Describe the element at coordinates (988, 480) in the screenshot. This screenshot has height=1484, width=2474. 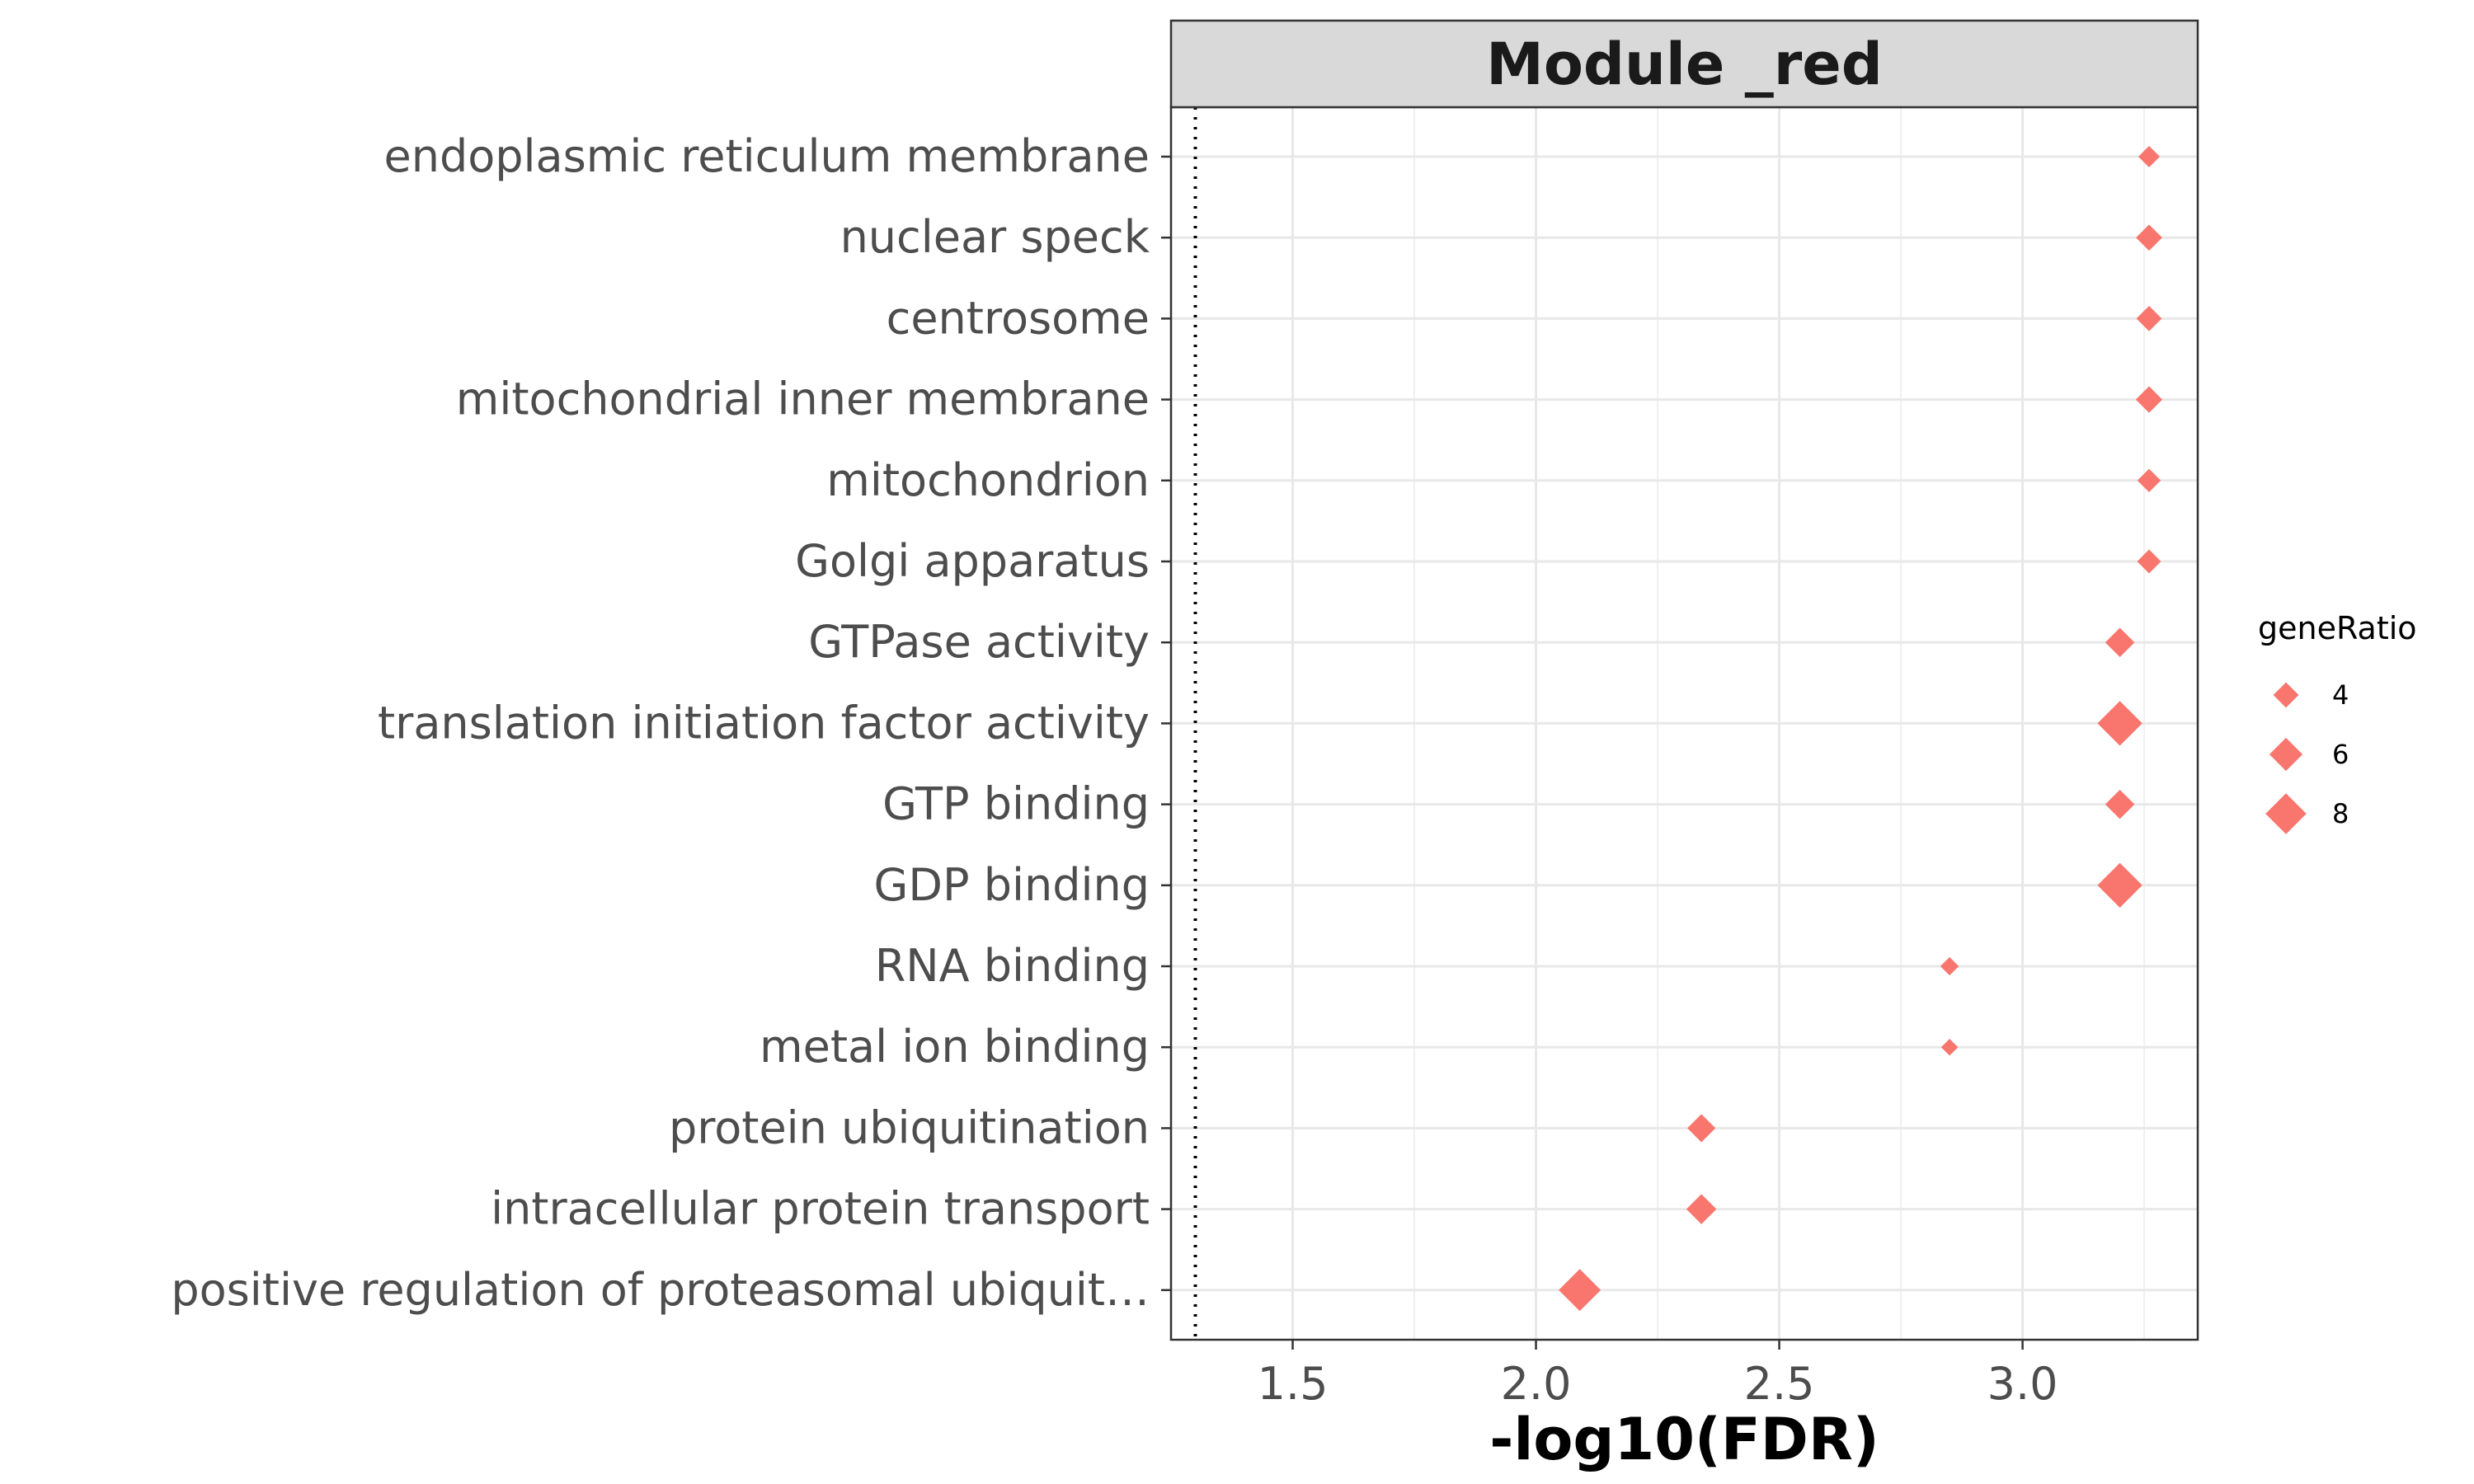
I see `y-tick-label: mitochondrion` at that location.